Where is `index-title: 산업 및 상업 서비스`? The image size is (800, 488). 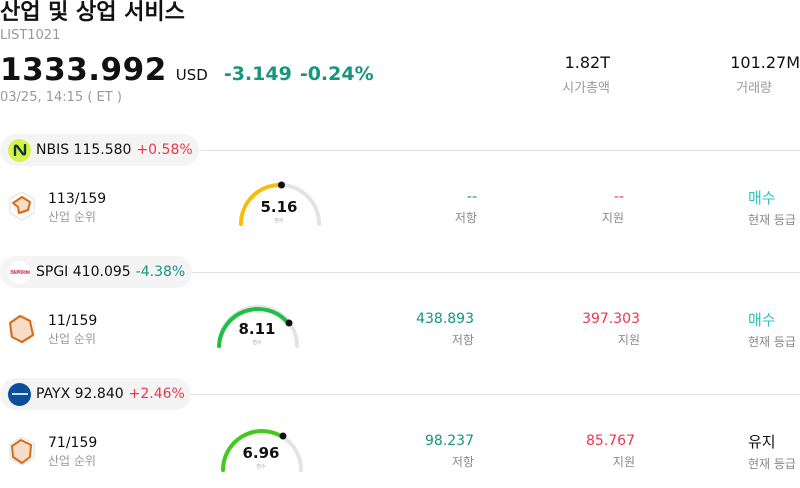
index-title: 산업 및 상업 서비스 is located at coordinates (92, 12).